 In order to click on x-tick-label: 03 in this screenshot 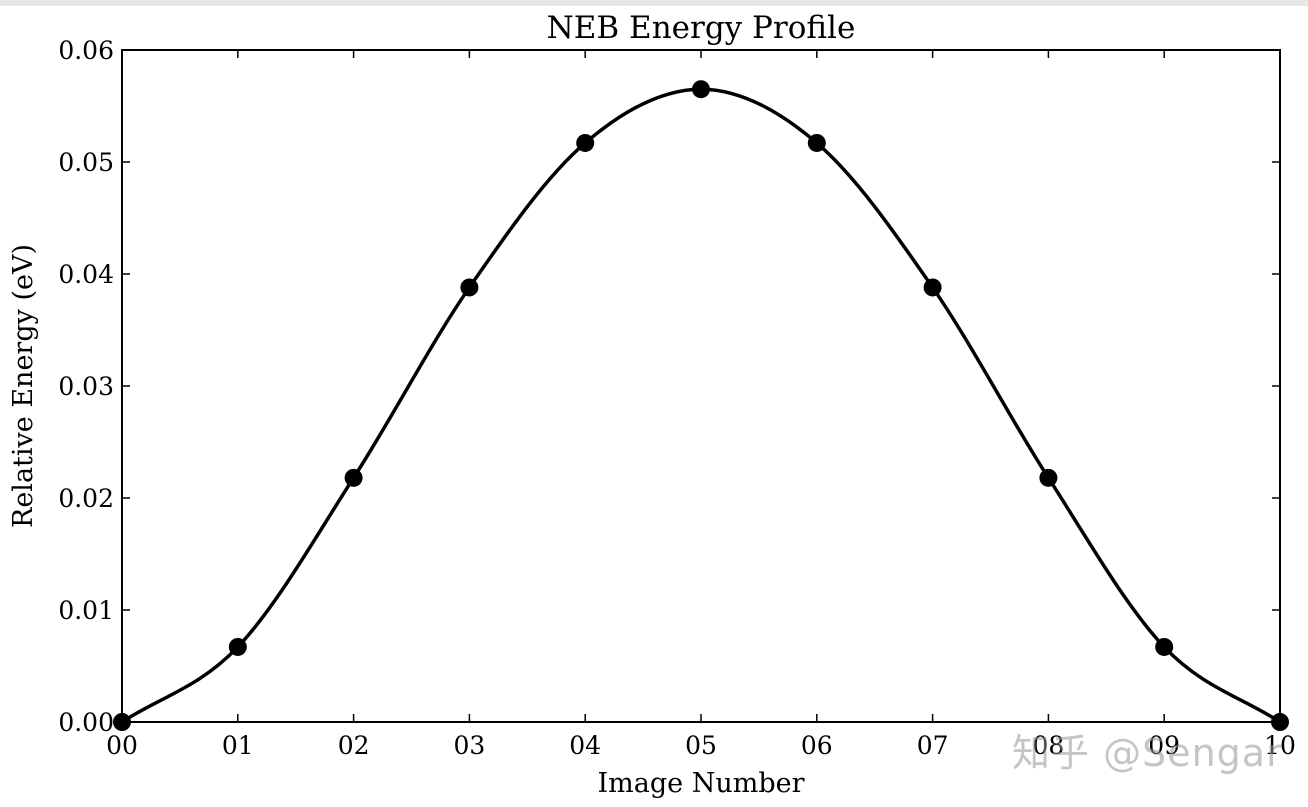, I will do `click(469, 745)`.